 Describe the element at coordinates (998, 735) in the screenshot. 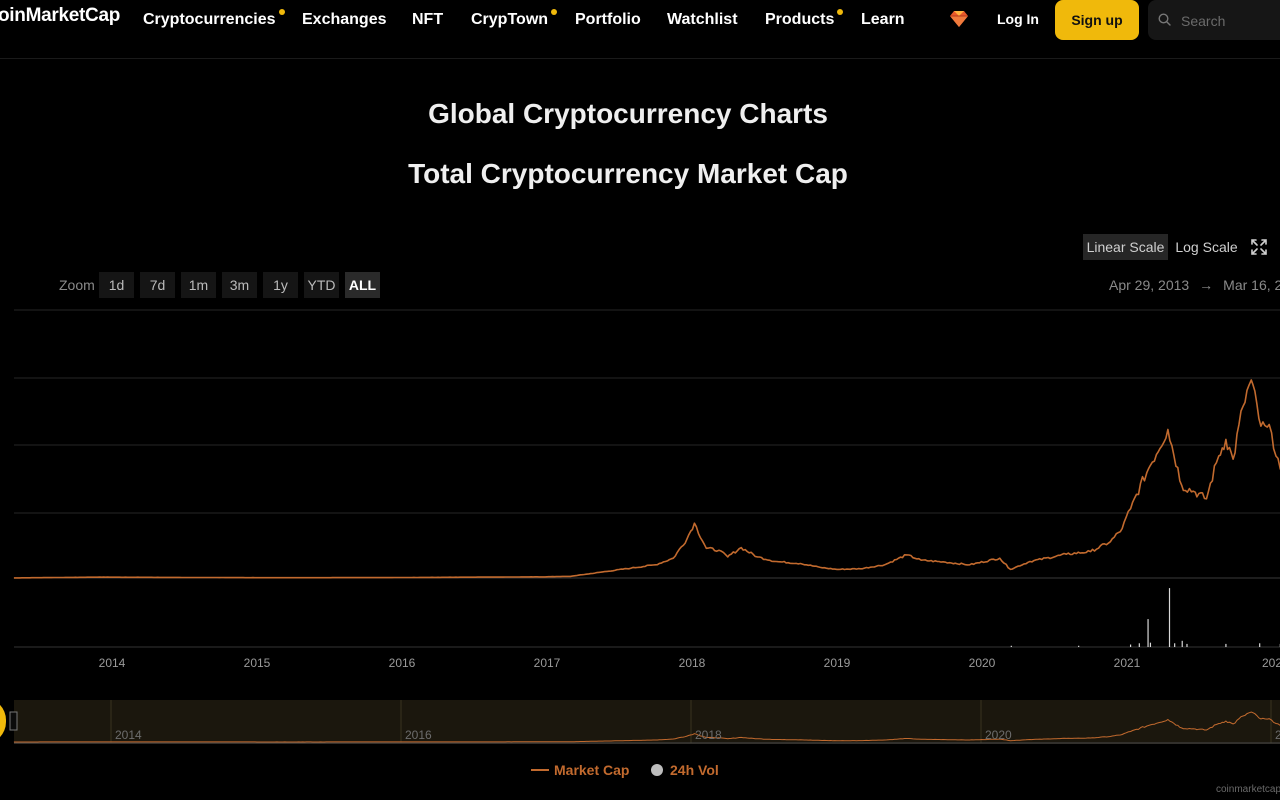

I see `navigator-tick-label: 2020` at that location.